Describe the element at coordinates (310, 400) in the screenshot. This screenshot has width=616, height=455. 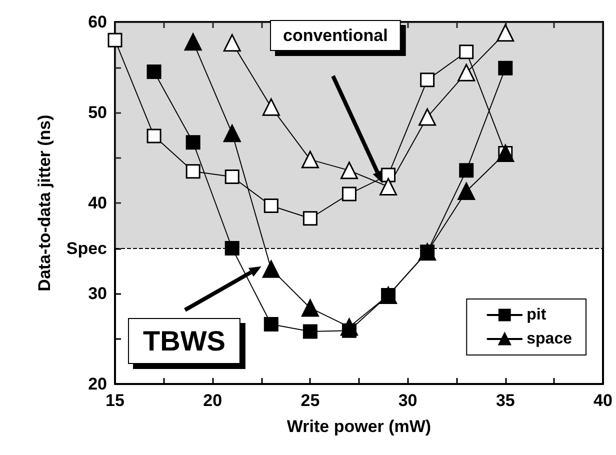
I see `x-tick-label: 25` at that location.